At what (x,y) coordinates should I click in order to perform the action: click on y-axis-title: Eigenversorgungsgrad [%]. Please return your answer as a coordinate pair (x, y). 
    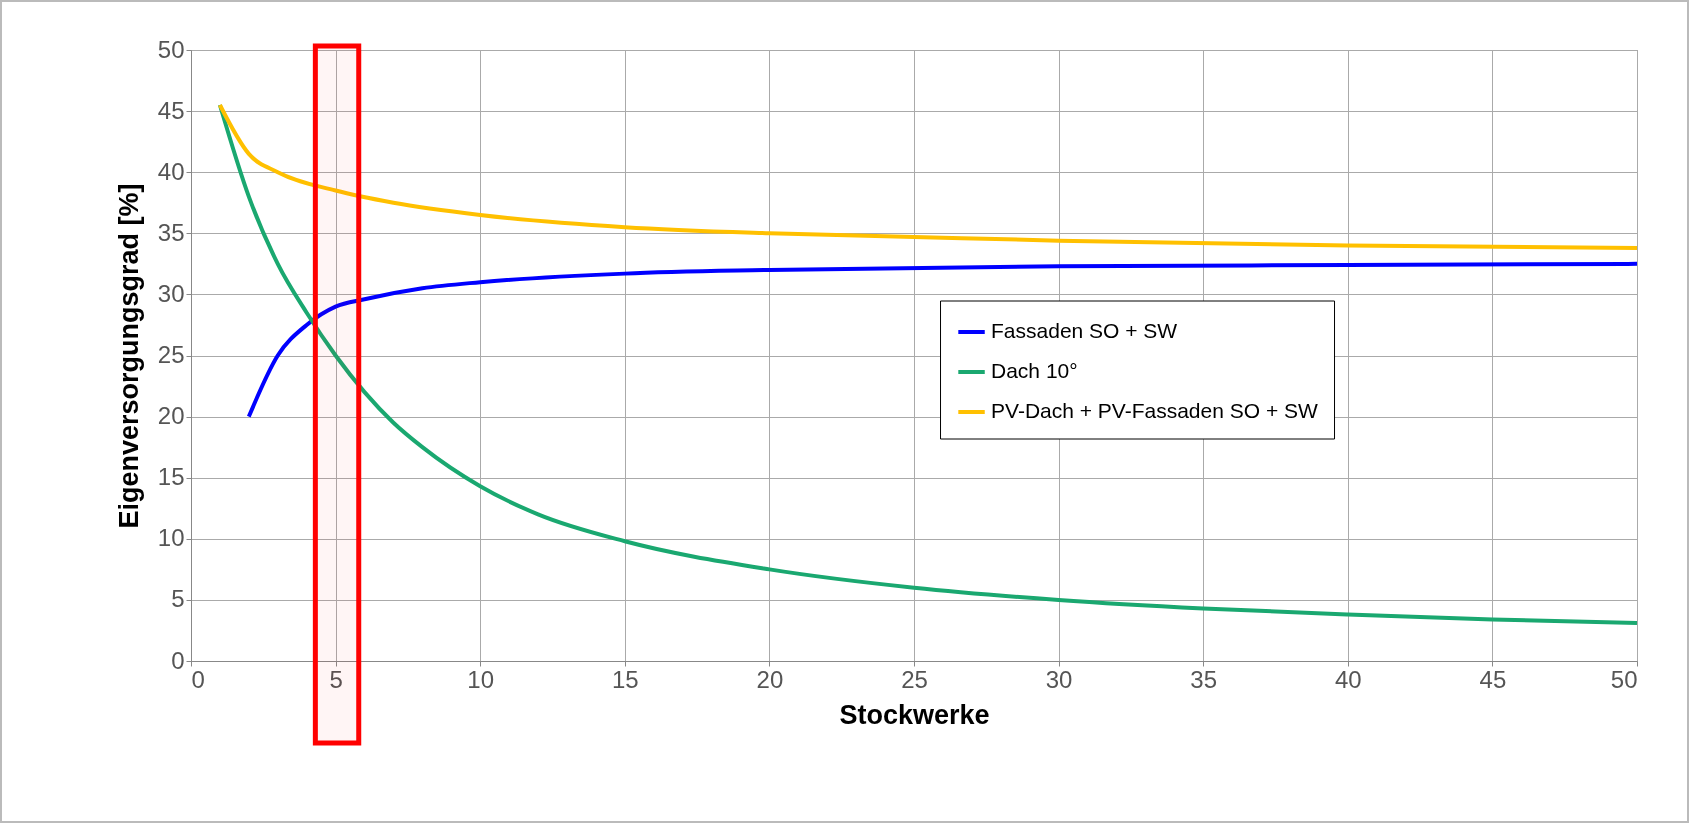
    Looking at the image, I should click on (128, 356).